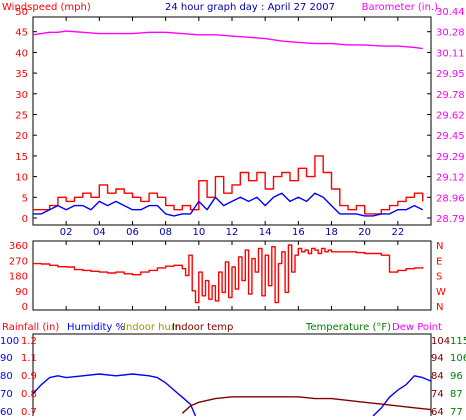  What do you see at coordinates (331, 232) in the screenshot?
I see `hour-tick-label: 18` at bounding box center [331, 232].